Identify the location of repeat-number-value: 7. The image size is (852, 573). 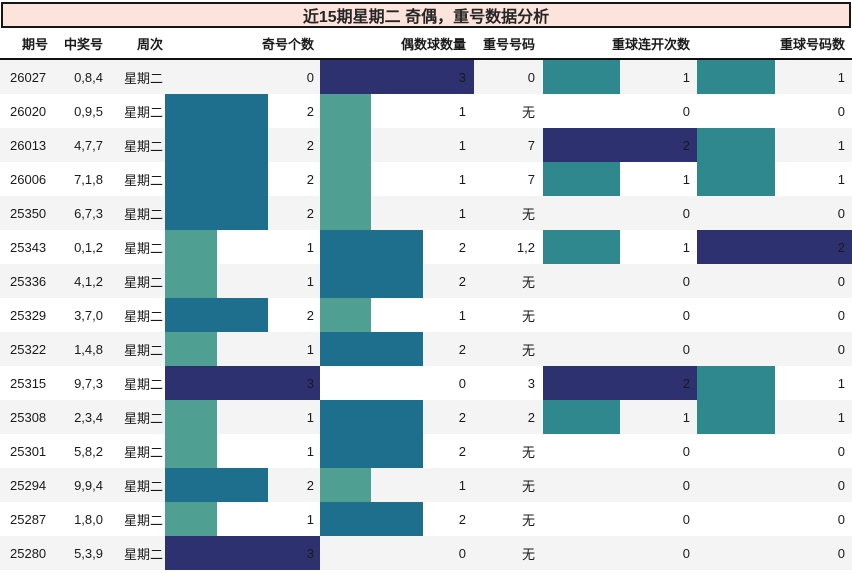
(531, 179).